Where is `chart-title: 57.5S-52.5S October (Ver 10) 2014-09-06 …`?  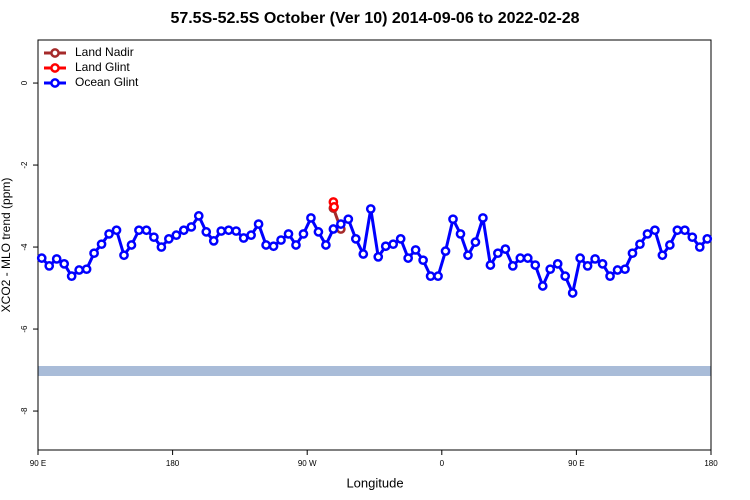 chart-title: 57.5S-52.5S October (Ver 10) 2014-09-06 … is located at coordinates (374, 18).